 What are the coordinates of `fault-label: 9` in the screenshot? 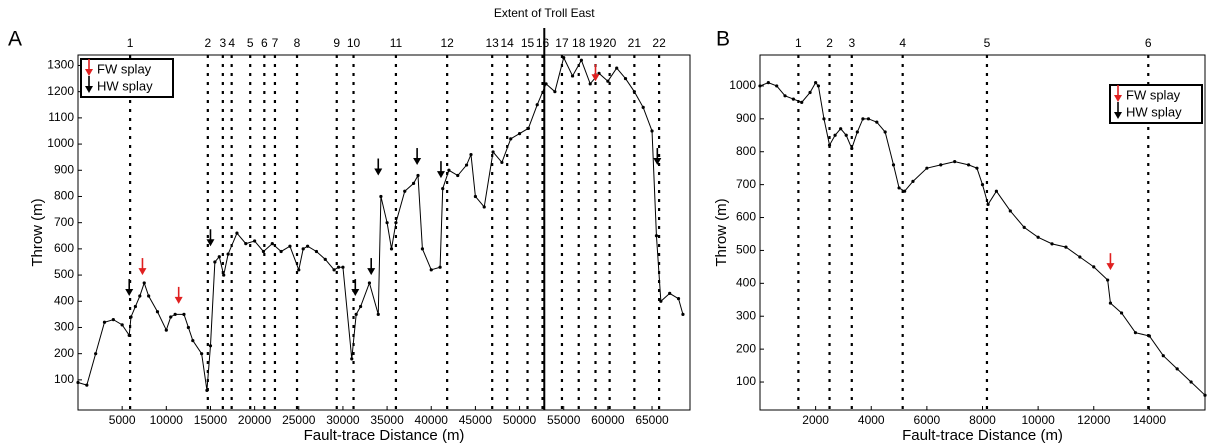 It's located at (336, 43).